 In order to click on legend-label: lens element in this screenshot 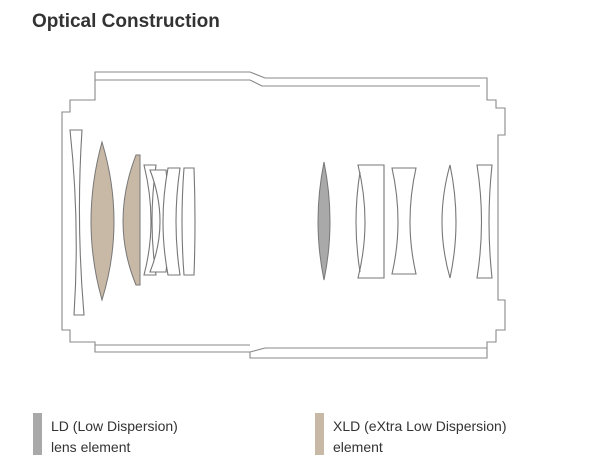, I will do `click(90, 447)`.